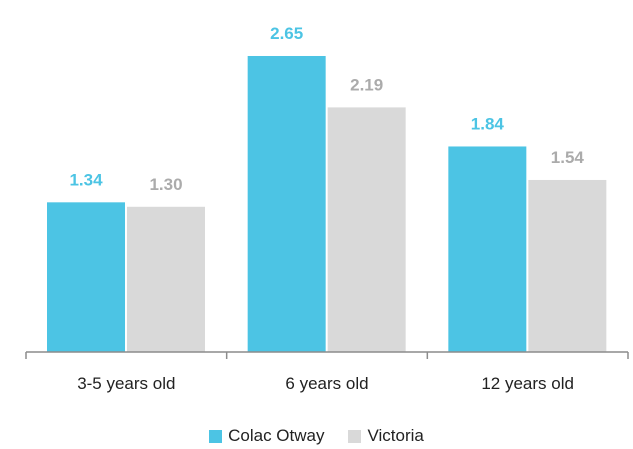  Describe the element at coordinates (126, 383) in the screenshot. I see `category-label-1: 3-5 years old` at that location.